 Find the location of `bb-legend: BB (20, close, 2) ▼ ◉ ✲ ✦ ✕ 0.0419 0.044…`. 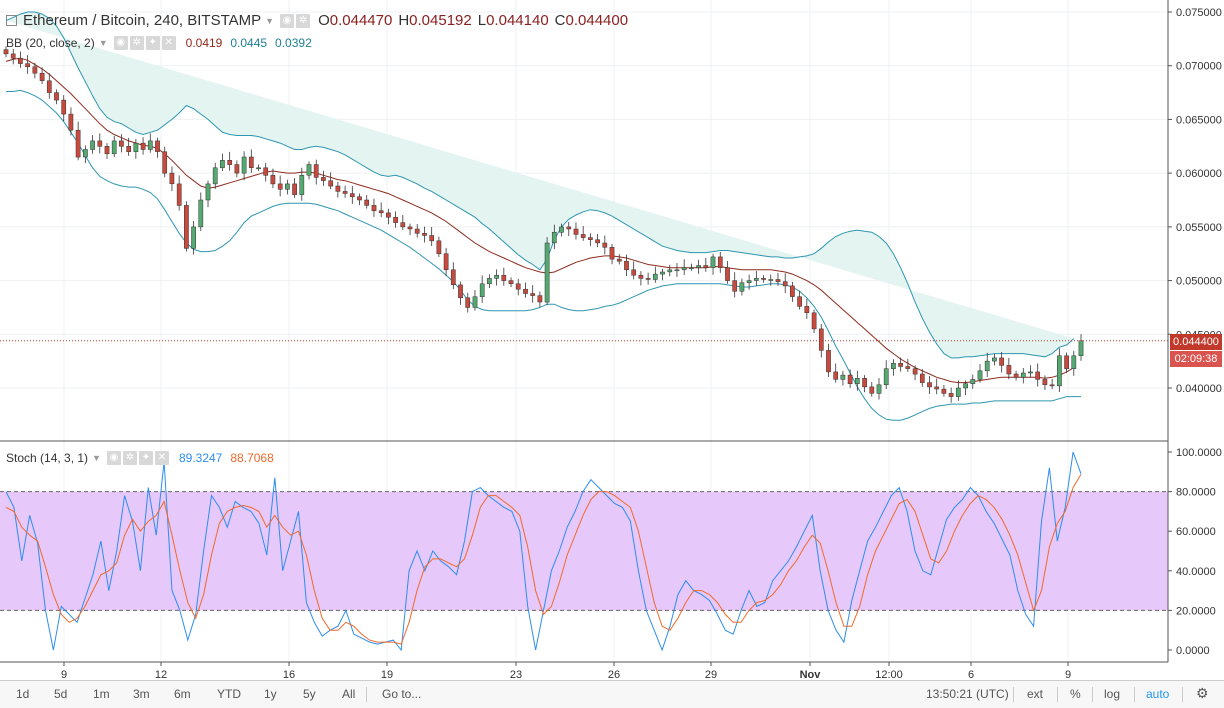

bb-legend: BB (20, close, 2) ▼ ◉ ✲ ✦ ✕ 0.0419 0.044… is located at coordinates (159, 43).